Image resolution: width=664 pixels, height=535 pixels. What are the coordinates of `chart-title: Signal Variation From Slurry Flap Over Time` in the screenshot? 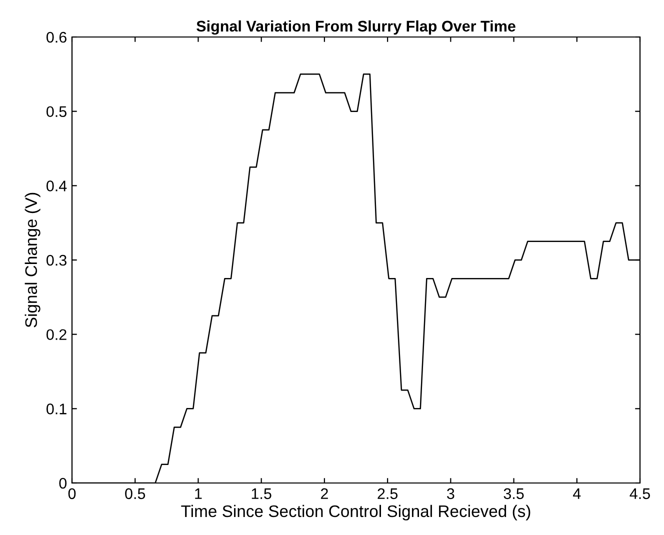 It's located at (356, 27).